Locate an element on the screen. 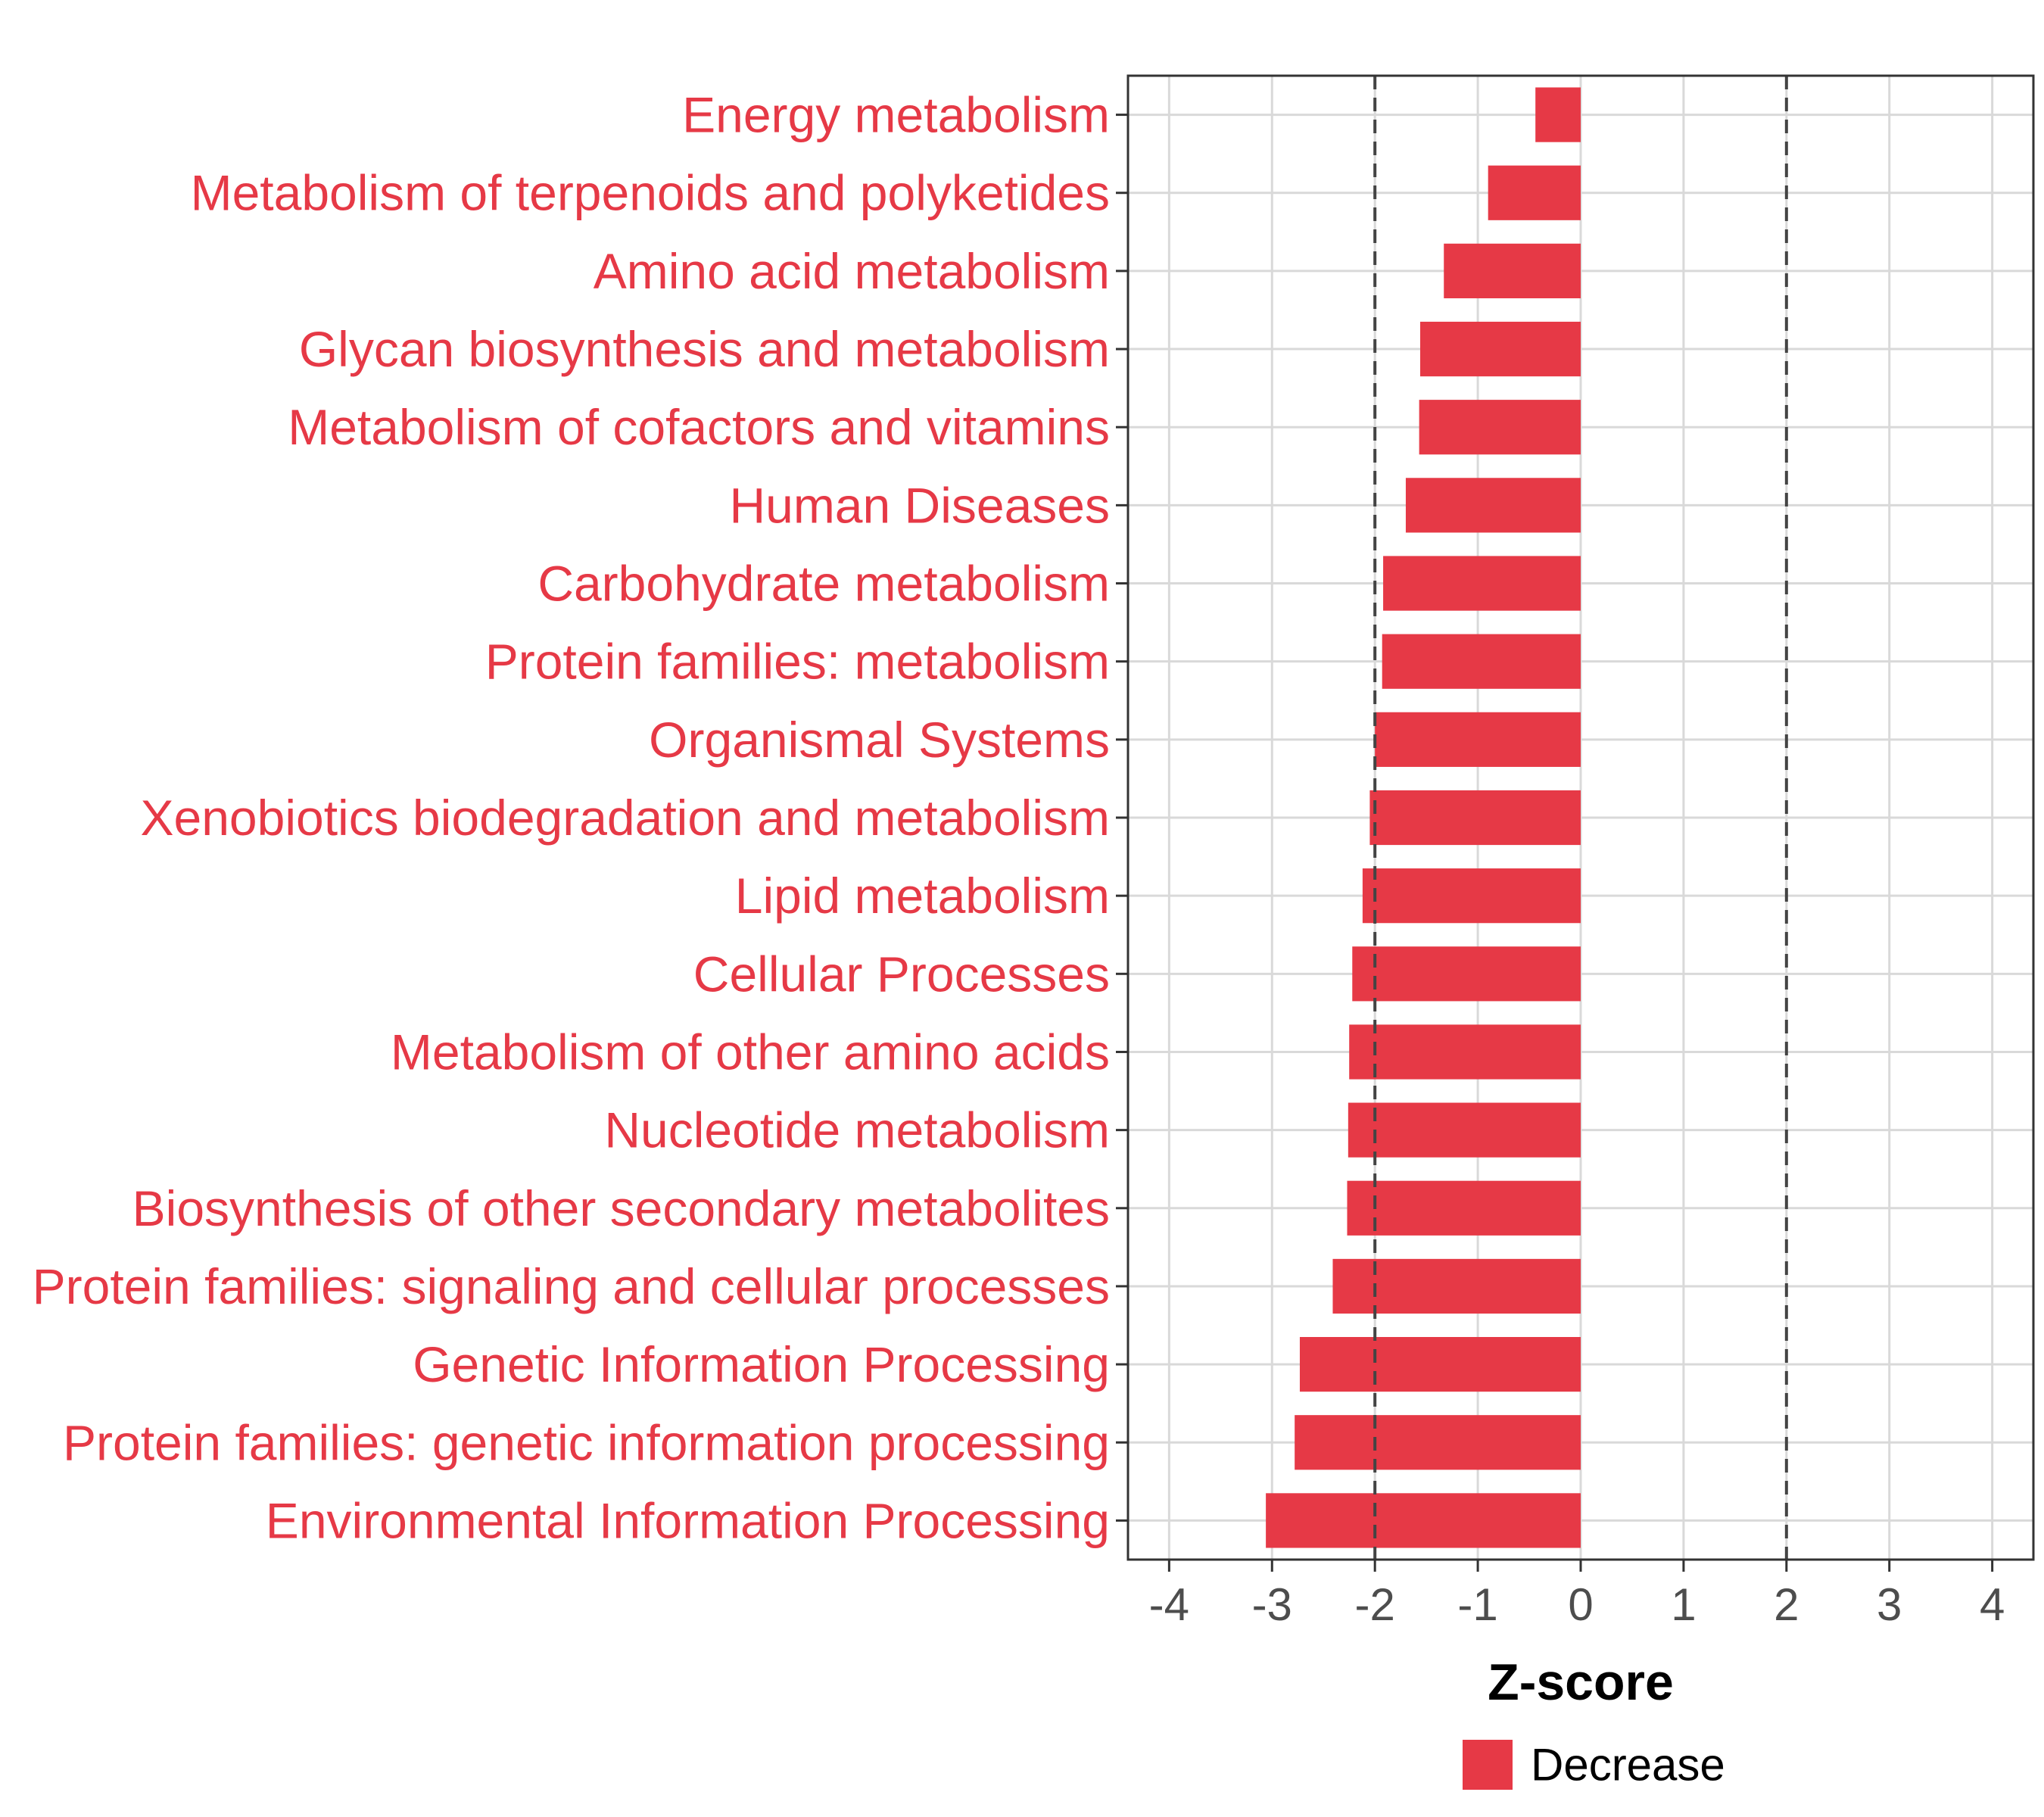 The height and width of the screenshot is (1817, 2044). category-label: Nucleotide metabolism is located at coordinates (857, 1130).